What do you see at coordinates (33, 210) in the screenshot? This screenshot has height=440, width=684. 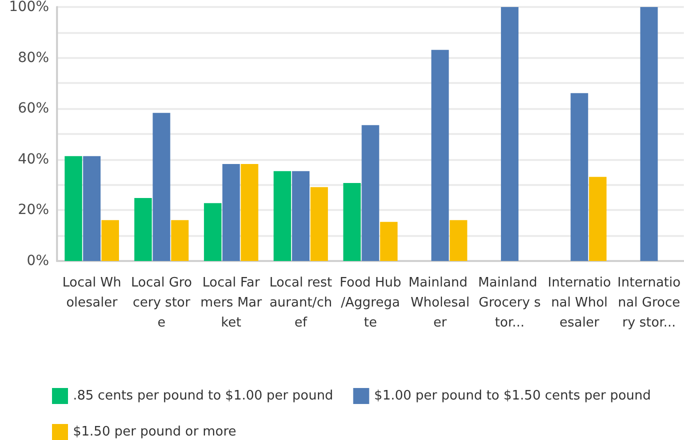 I see `y-tick-label: 20%` at bounding box center [33, 210].